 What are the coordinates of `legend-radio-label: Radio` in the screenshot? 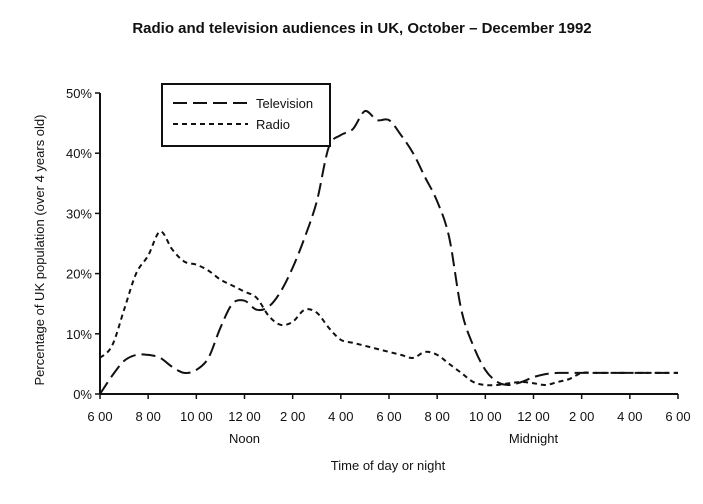 It's located at (273, 124).